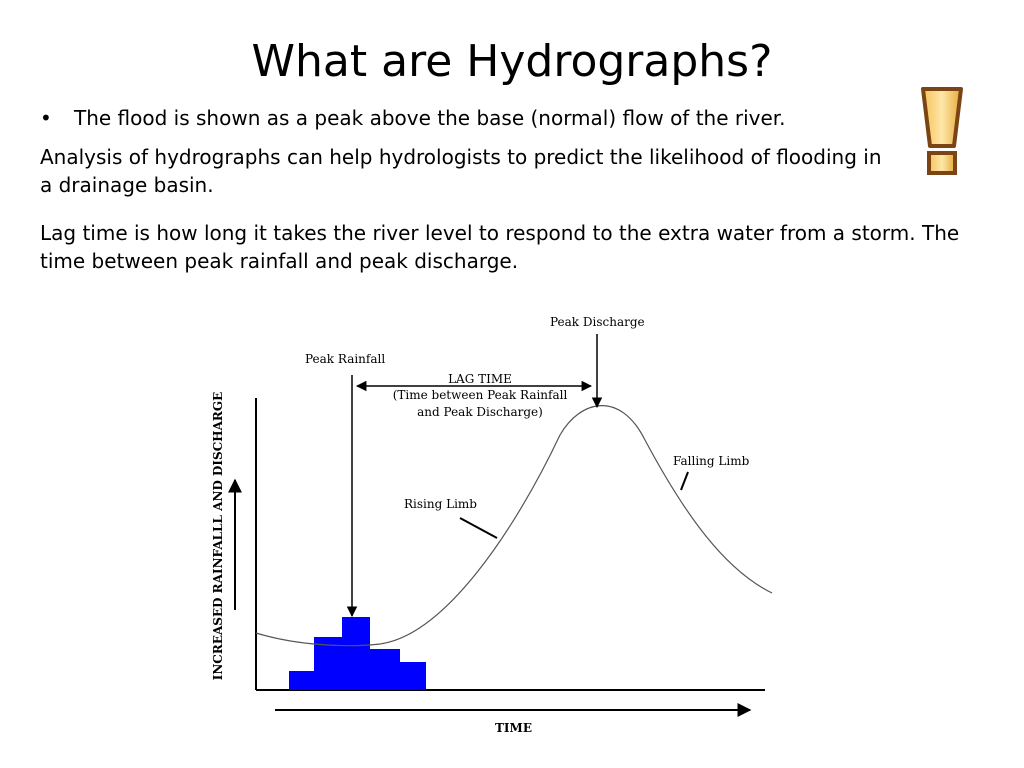  Describe the element at coordinates (512, 61) in the screenshot. I see `slide-title: What are Hydrographs?` at that location.